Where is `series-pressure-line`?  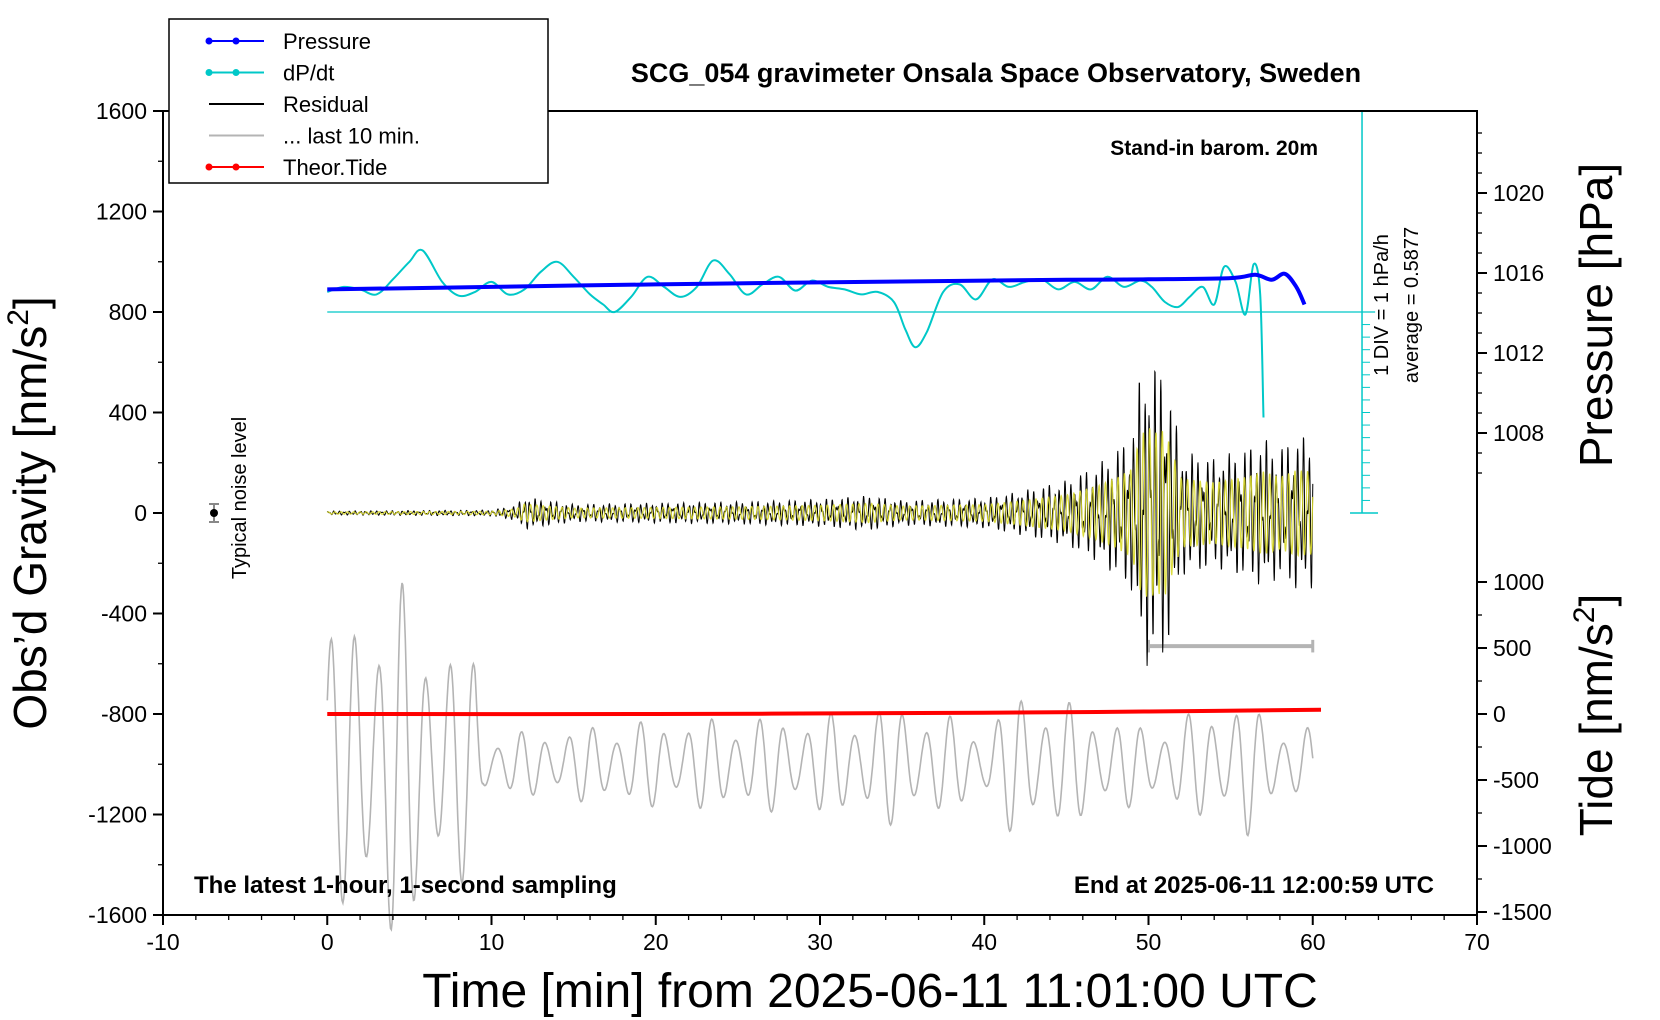
series-pressure-line is located at coordinates (817, 288).